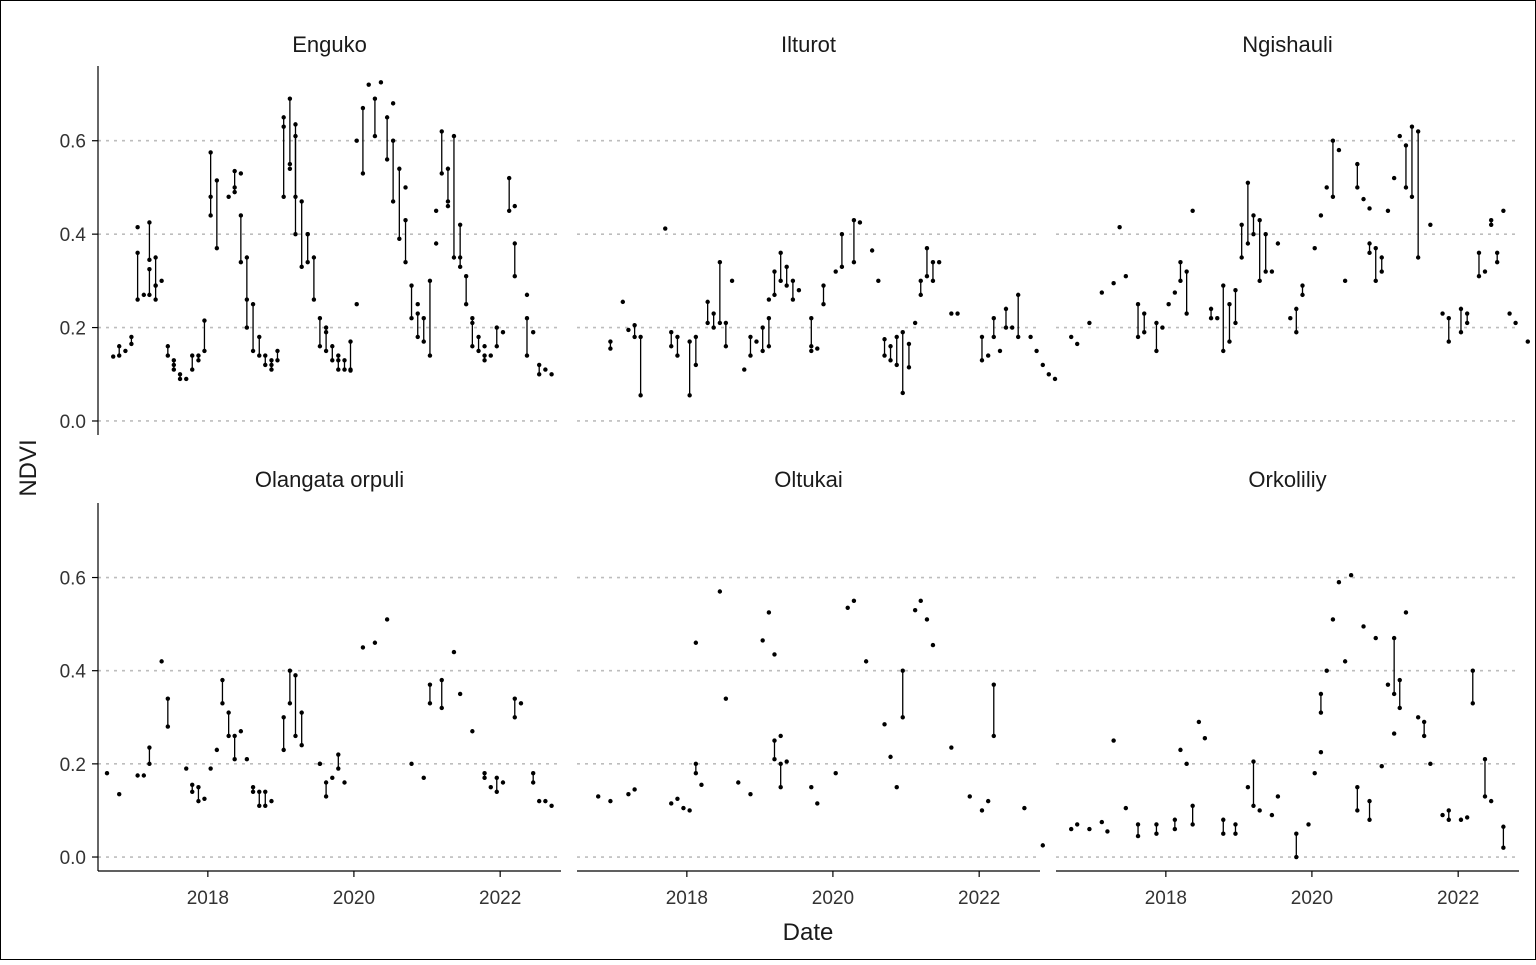  What do you see at coordinates (817, 227) in the screenshot?
I see `facet-panel-1: Ilturot` at bounding box center [817, 227].